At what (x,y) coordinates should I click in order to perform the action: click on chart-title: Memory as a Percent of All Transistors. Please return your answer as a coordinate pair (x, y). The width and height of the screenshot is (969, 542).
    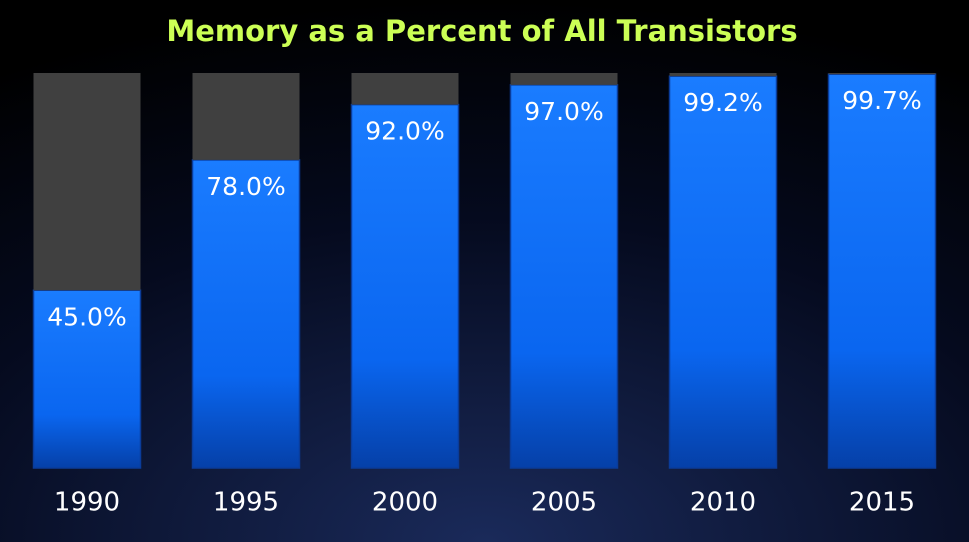
    Looking at the image, I should click on (481, 31).